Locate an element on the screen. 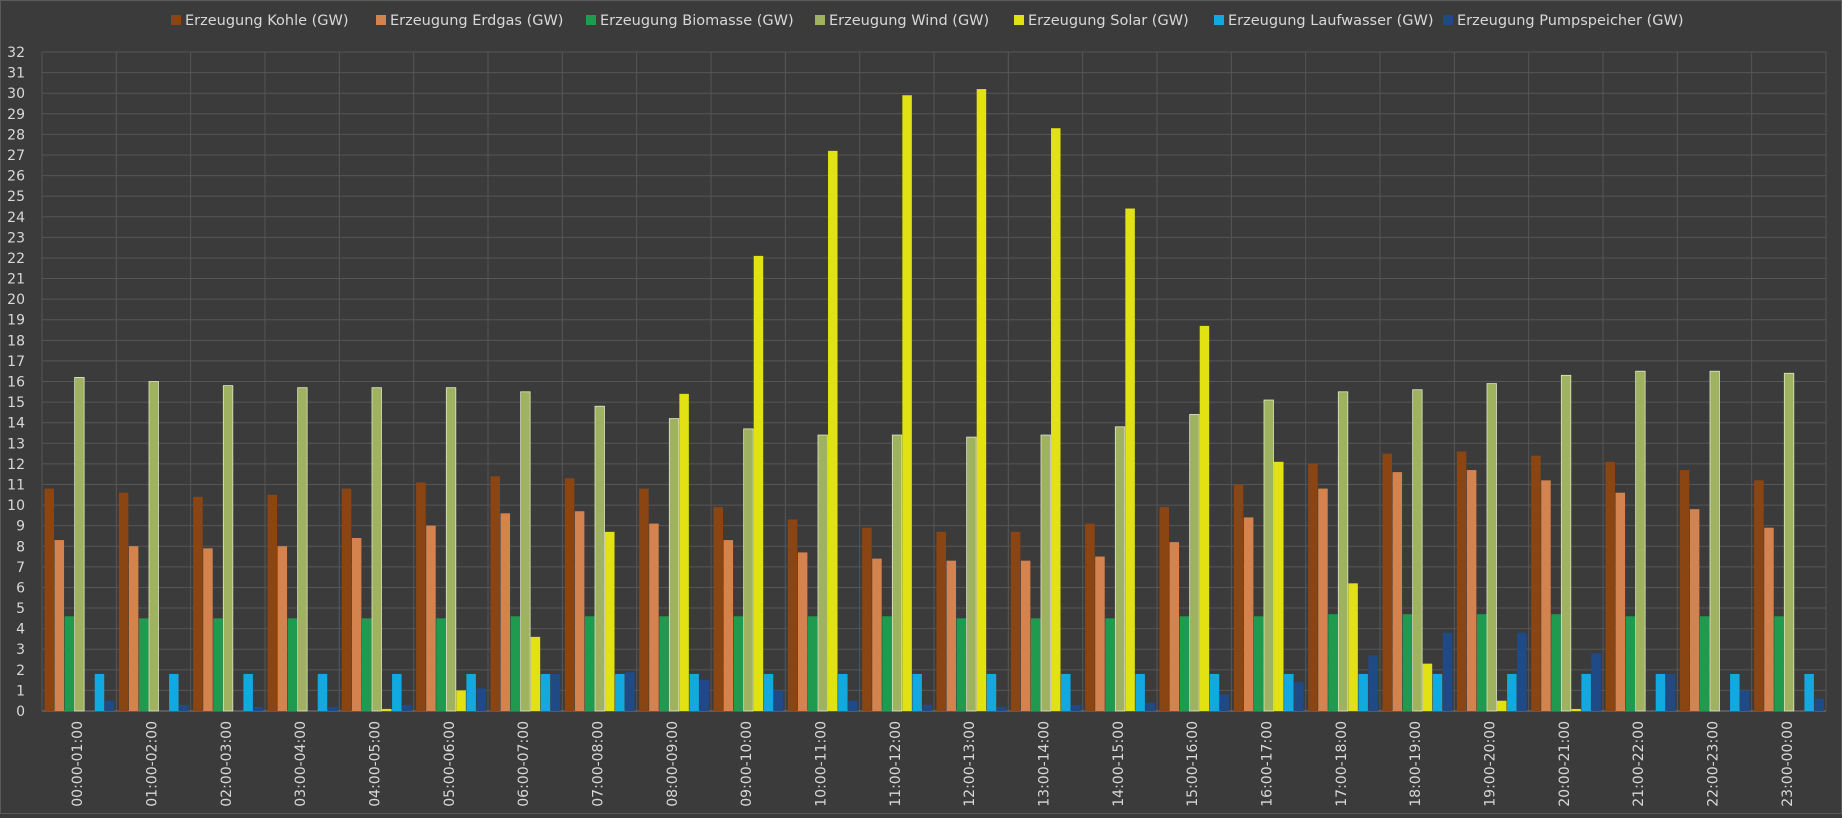 This screenshot has width=1842, height=818. x-tick-label: 12:00-13:00 is located at coordinates (970, 764).